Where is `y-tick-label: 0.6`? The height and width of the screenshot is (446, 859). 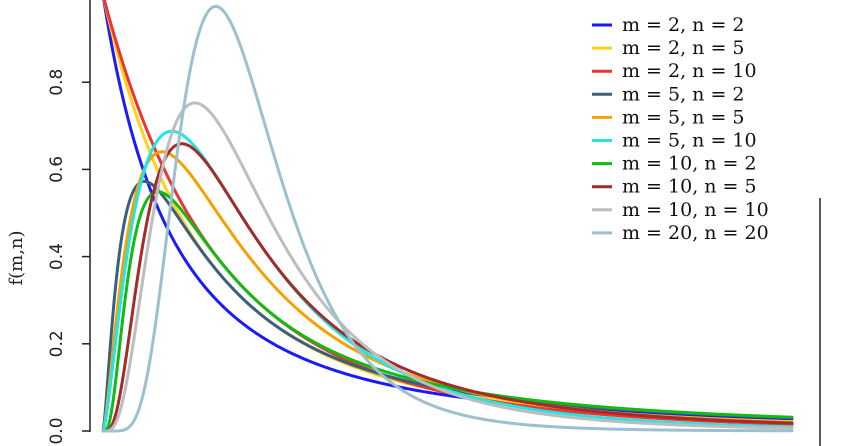 y-tick-label: 0.6 is located at coordinates (57, 169).